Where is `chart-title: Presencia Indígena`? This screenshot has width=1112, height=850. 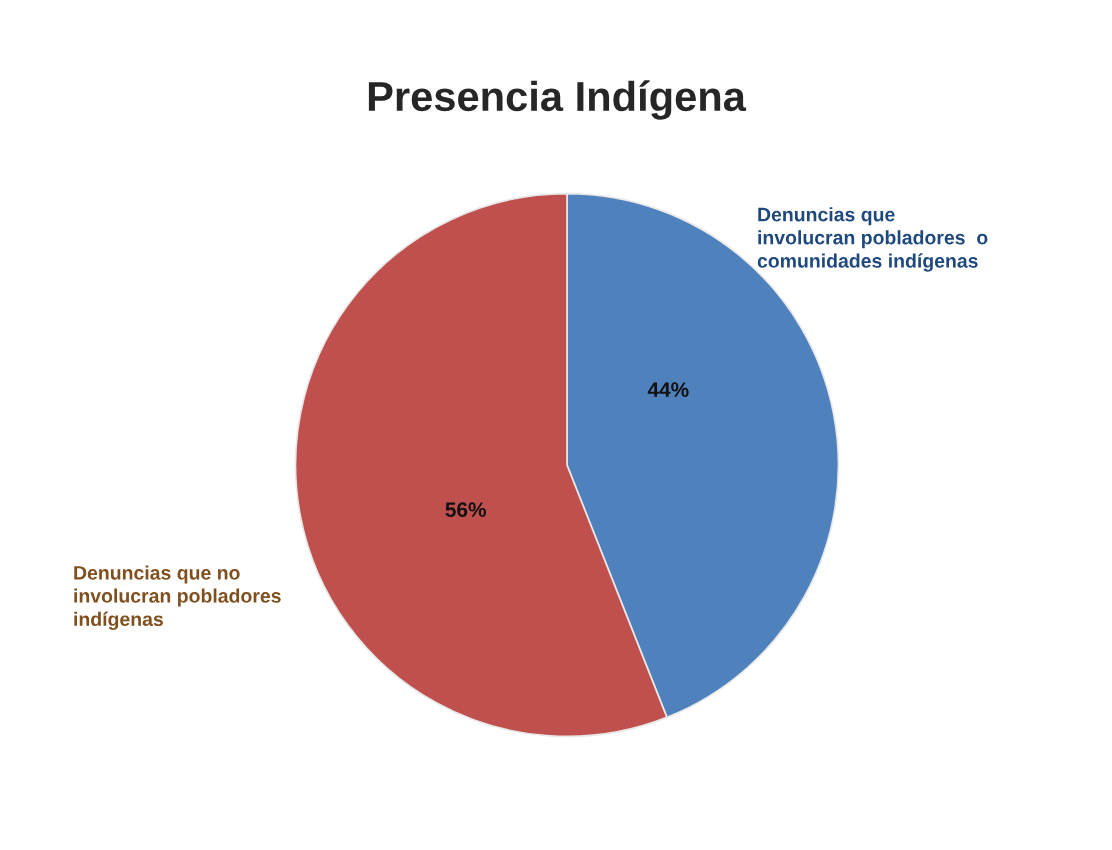
chart-title: Presencia Indígena is located at coordinates (557, 100).